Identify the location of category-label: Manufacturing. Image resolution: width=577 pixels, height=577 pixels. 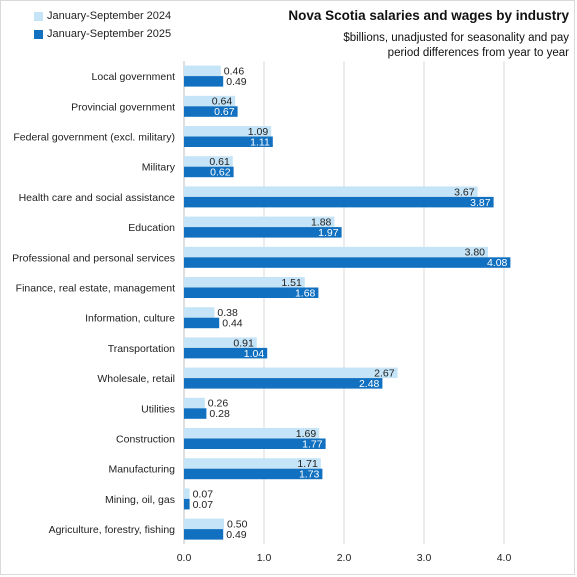
(141, 470).